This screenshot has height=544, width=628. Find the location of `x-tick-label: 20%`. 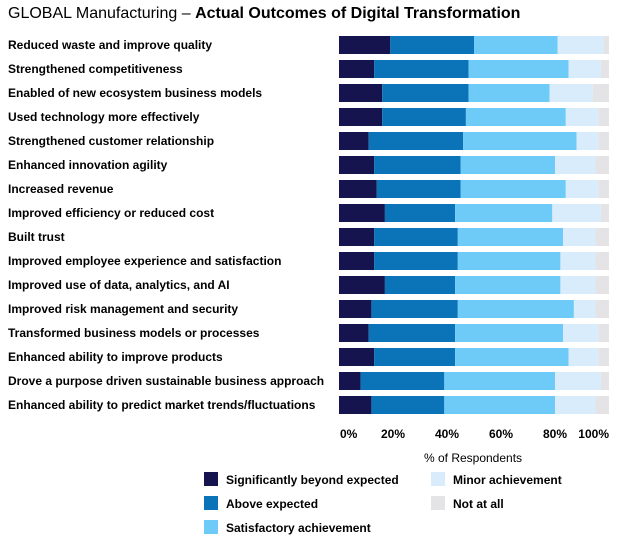

x-tick-label: 20% is located at coordinates (393, 434).